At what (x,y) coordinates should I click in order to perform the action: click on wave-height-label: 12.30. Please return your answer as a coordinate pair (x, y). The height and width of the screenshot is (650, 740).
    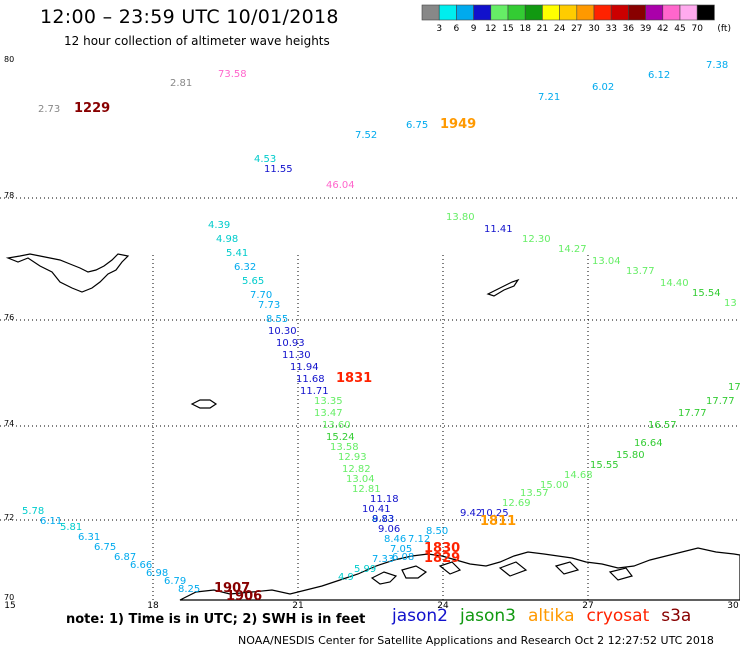
    Looking at the image, I should click on (536, 239).